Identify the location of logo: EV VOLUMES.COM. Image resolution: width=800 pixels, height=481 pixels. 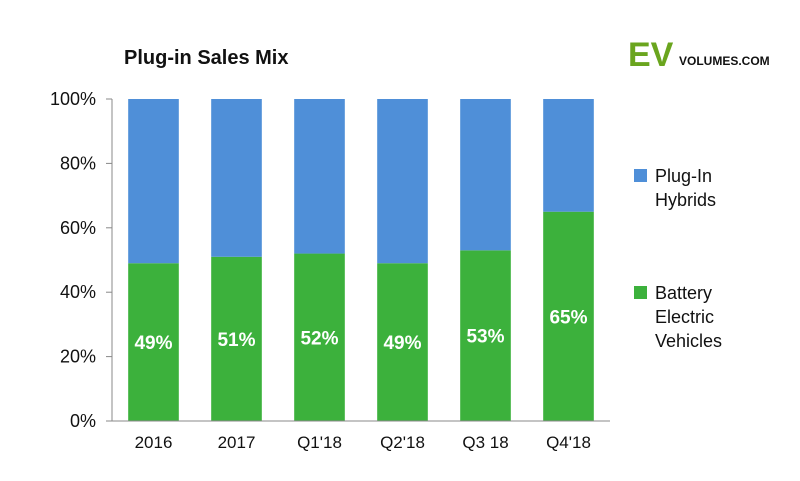
(699, 55).